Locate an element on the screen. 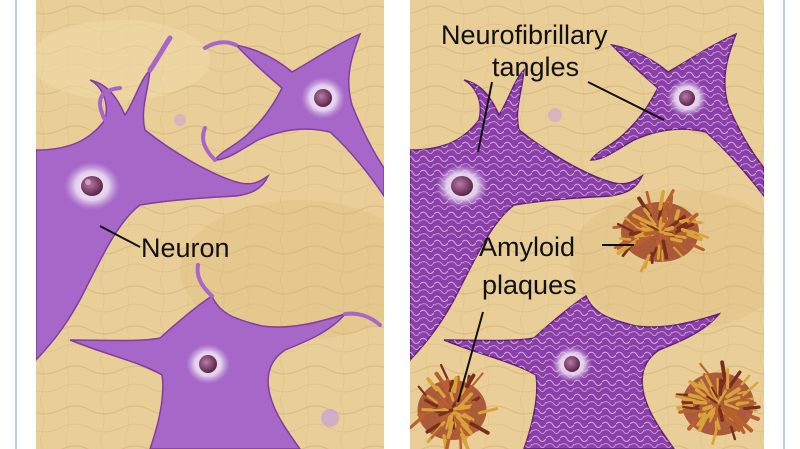  neuron-label: Neuron is located at coordinates (185, 248).